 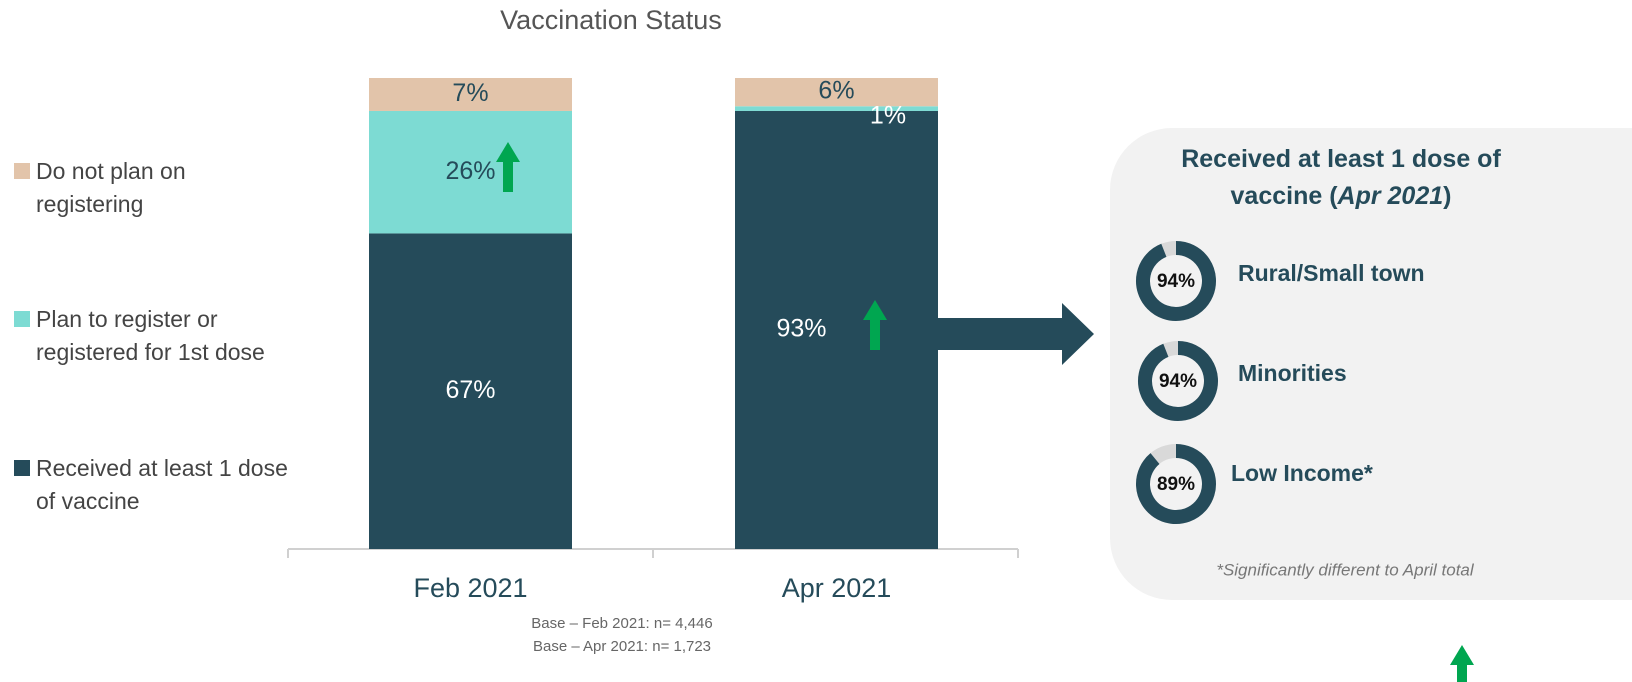 I want to click on legend-item: Received at least 1 dose of vaccine, so click(x=159, y=485).